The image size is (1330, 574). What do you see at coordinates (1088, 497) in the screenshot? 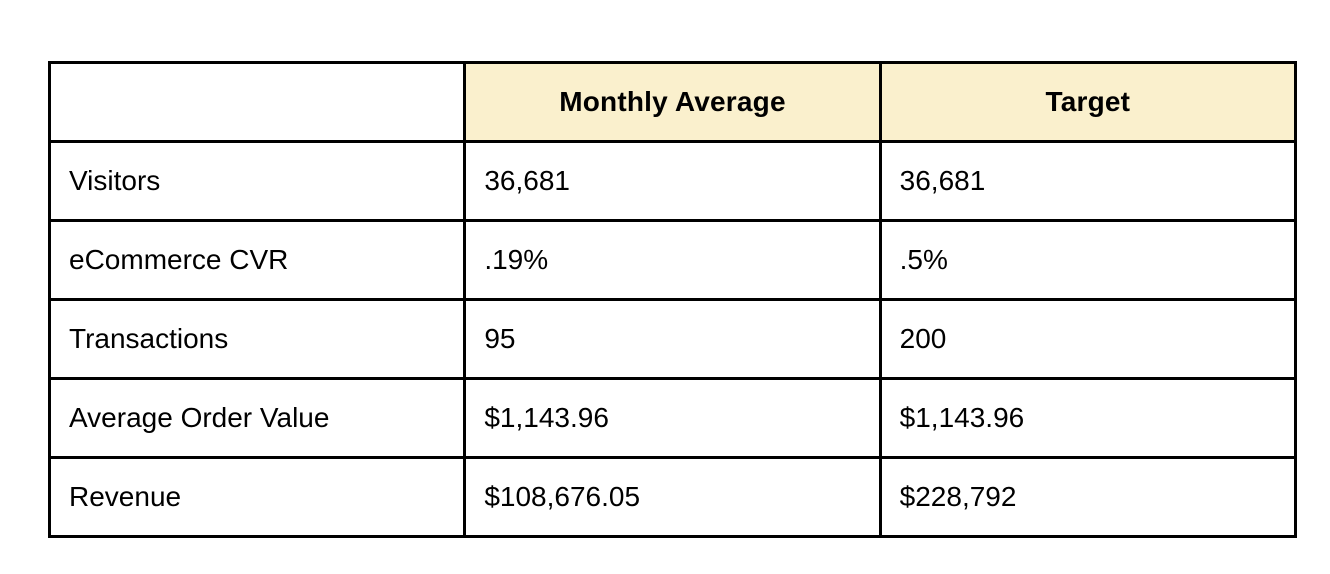
I see `value-cell: $228,792` at bounding box center [1088, 497].